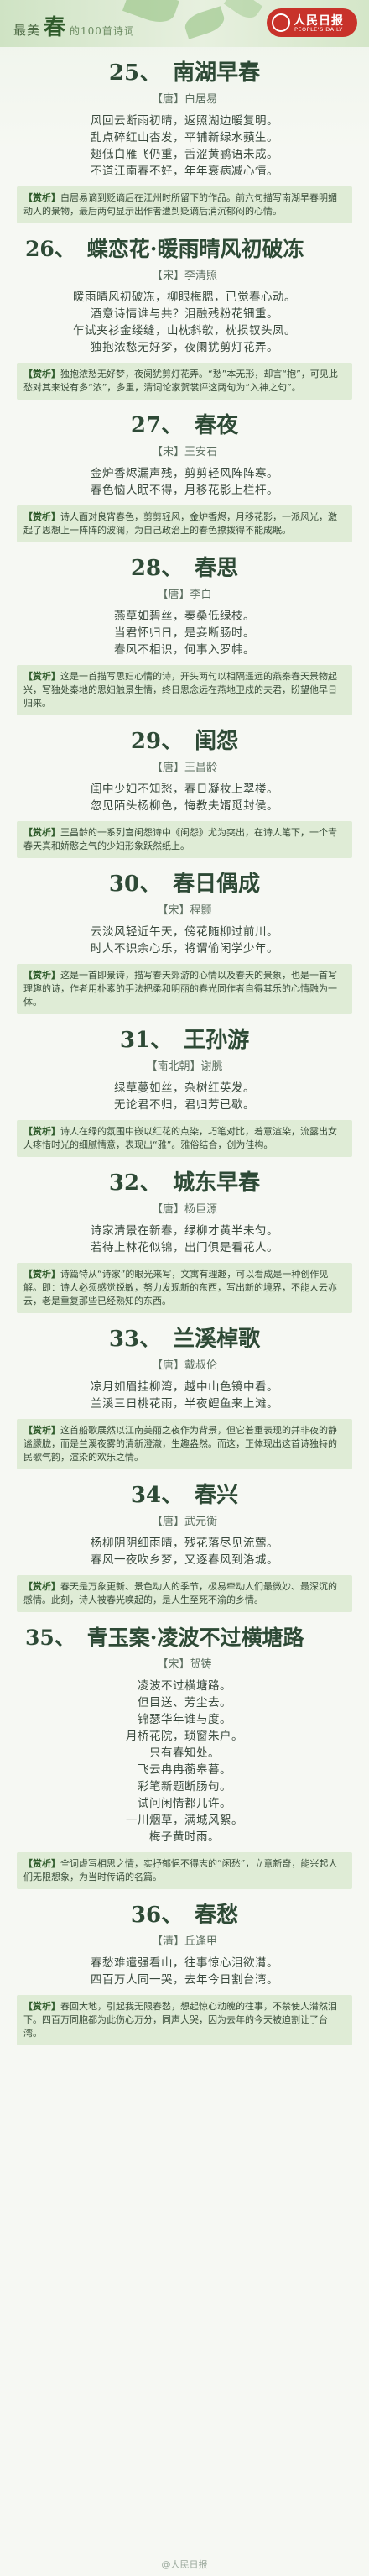 The height and width of the screenshot is (2576, 369). What do you see at coordinates (217, 1041) in the screenshot?
I see `poem-title-text: 王孙游` at bounding box center [217, 1041].